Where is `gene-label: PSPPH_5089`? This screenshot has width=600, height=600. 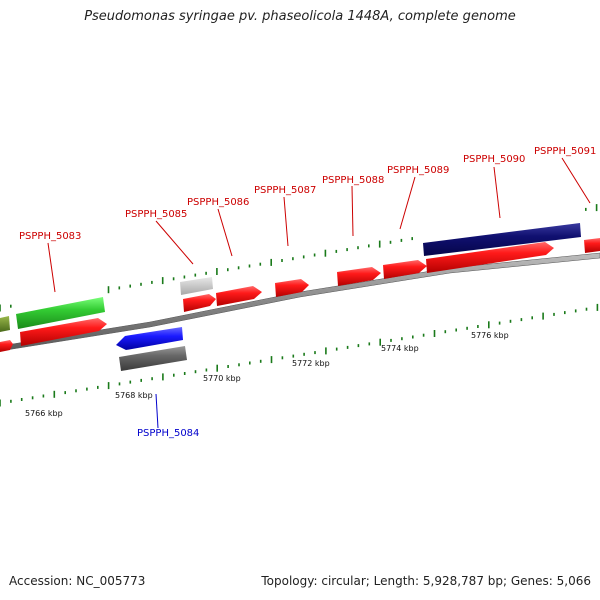 gene-label: PSPPH_5089 is located at coordinates (418, 170).